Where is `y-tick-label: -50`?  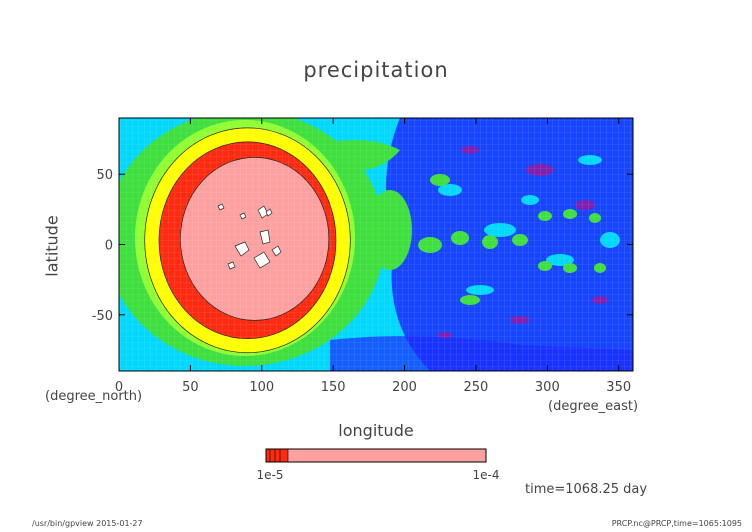 y-tick-label: -50 is located at coordinates (102, 316).